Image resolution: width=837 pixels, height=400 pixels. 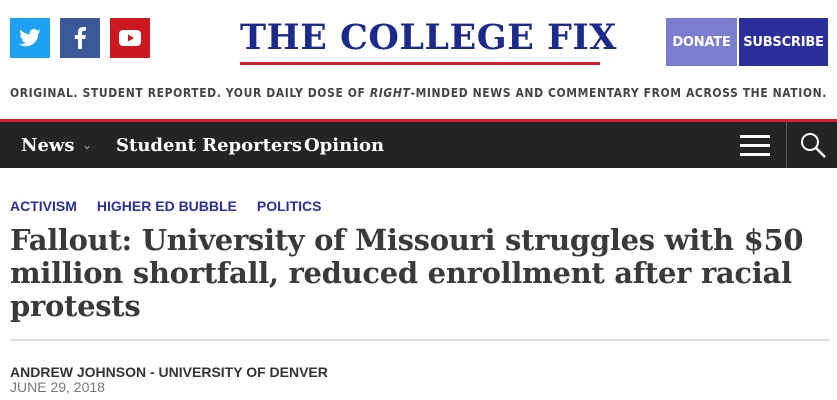 I want to click on hamburger-menu-icon, so click(x=755, y=146).